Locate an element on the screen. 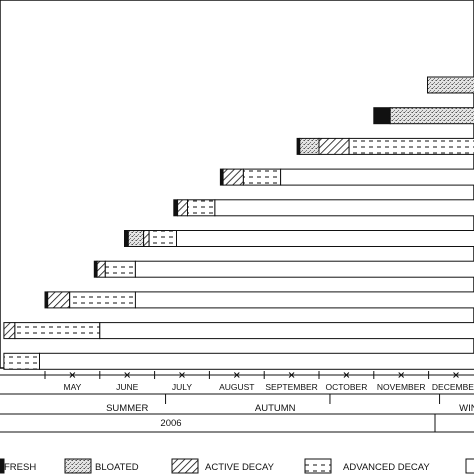 The image size is (474, 474). month-label: DECEMBER is located at coordinates (453, 387).